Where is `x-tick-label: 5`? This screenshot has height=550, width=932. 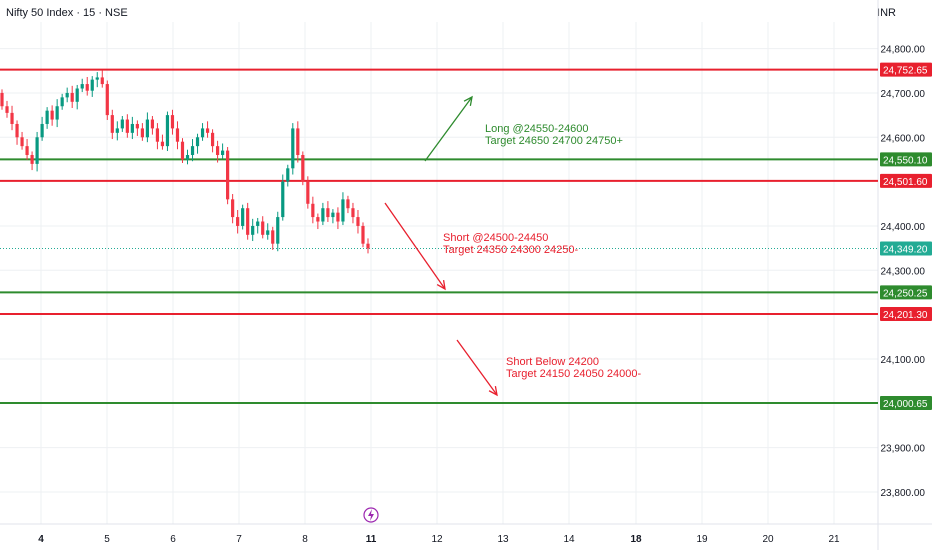 x-tick-label: 5 is located at coordinates (107, 539).